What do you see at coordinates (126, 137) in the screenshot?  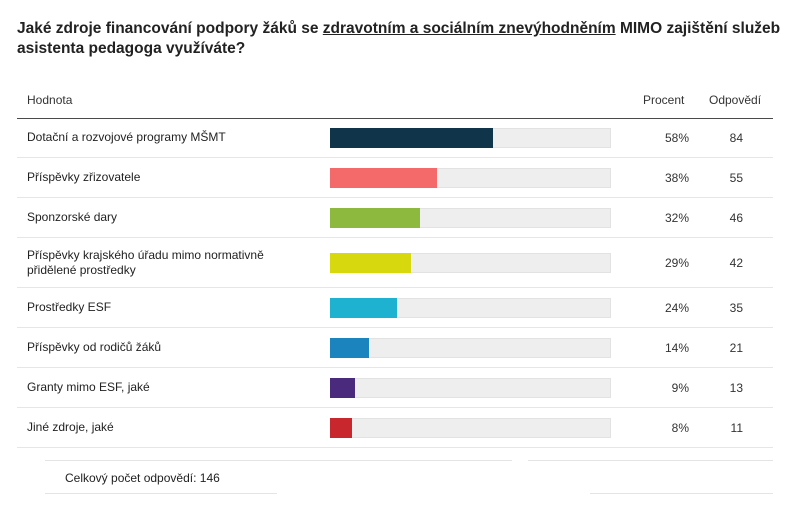 I see `category-label: Dotační a rozvojové programy MŠMT` at bounding box center [126, 137].